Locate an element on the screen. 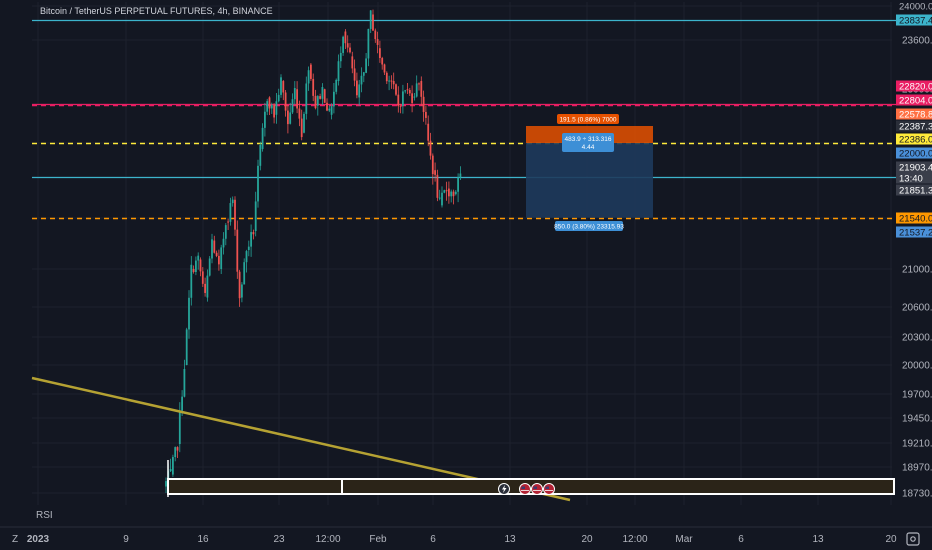 This screenshot has width=932, height=550. target-label-text: 850.0 (3.80%) 23315.93 is located at coordinates (589, 226).